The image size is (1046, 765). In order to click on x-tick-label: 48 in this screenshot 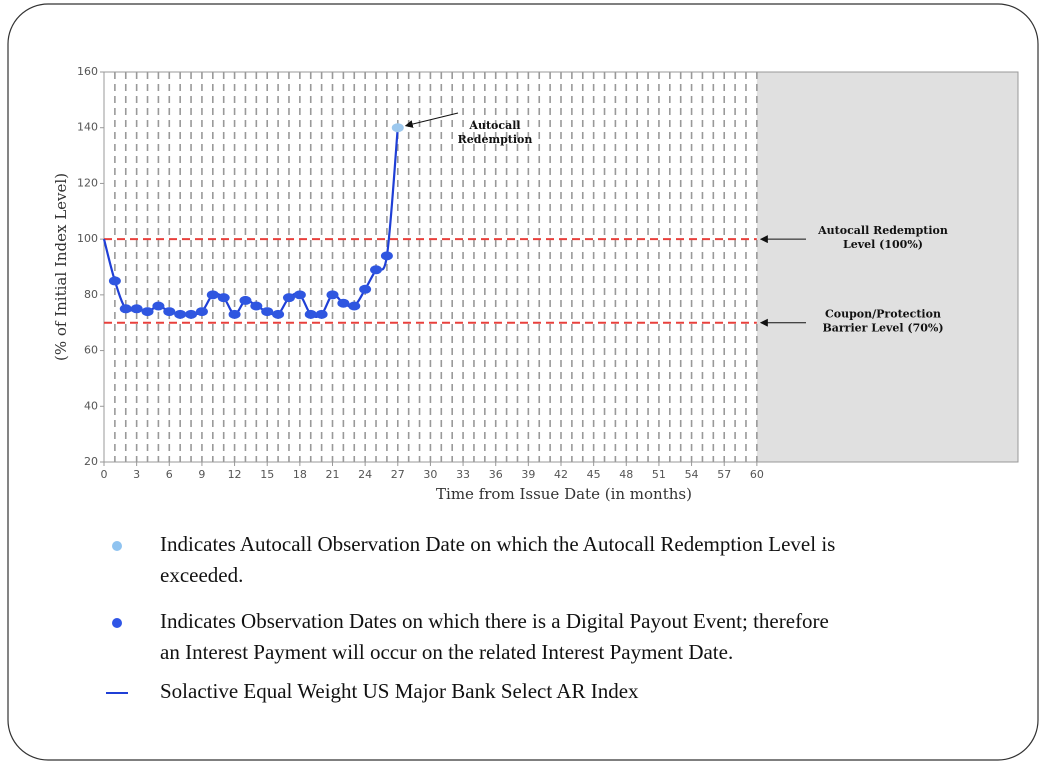, I will do `click(626, 474)`.